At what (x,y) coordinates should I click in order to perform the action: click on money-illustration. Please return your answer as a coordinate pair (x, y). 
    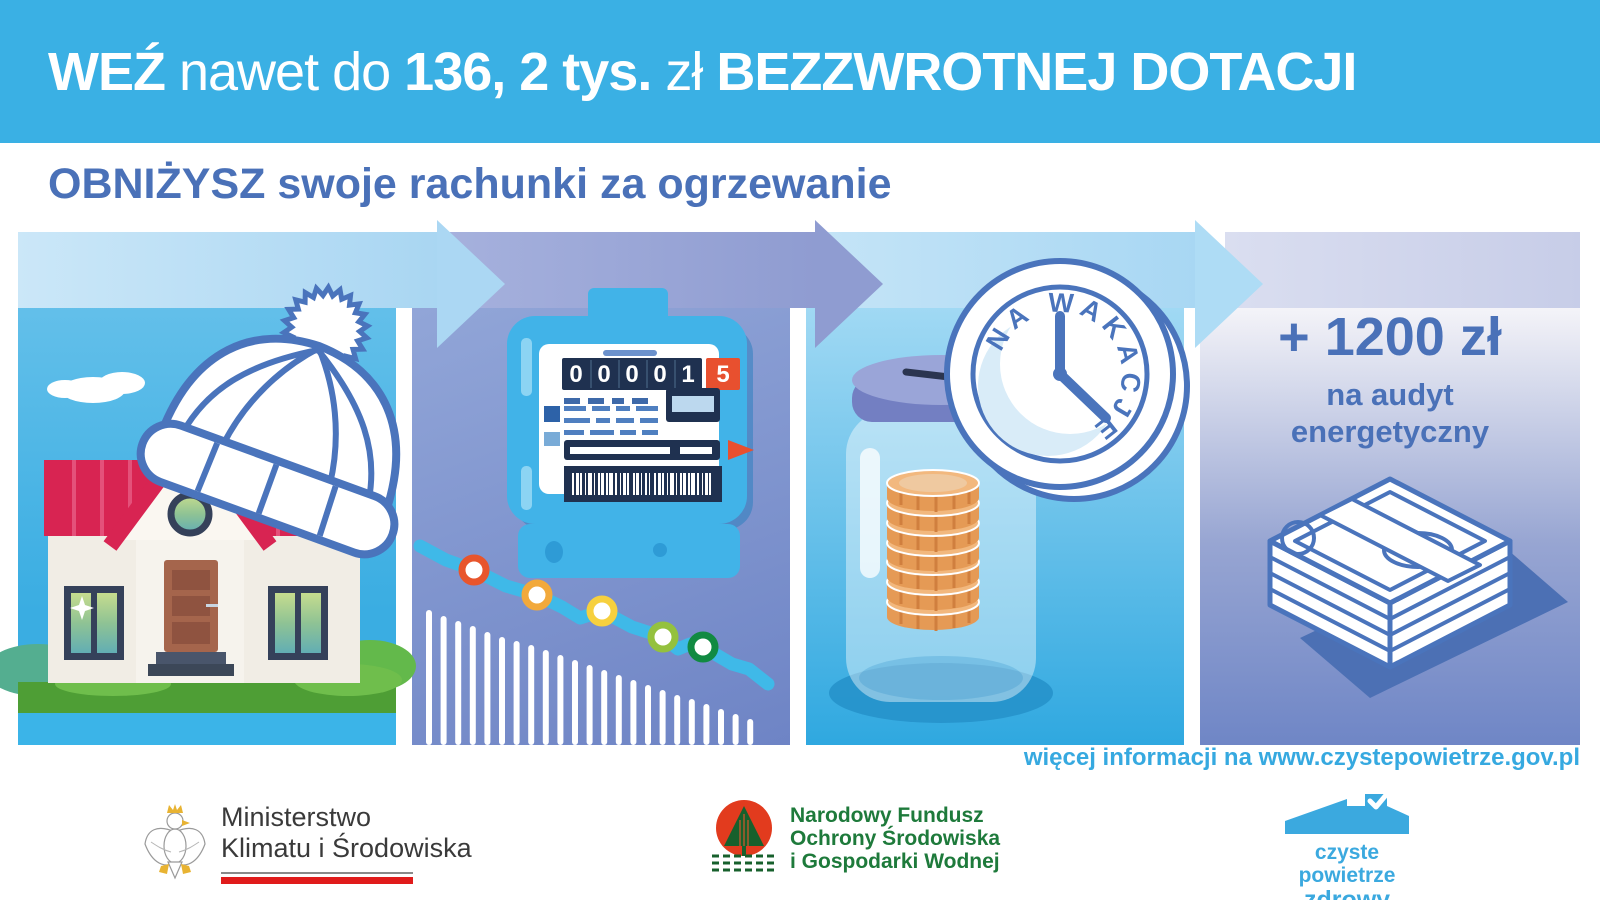
    Looking at the image, I should click on (1417, 587).